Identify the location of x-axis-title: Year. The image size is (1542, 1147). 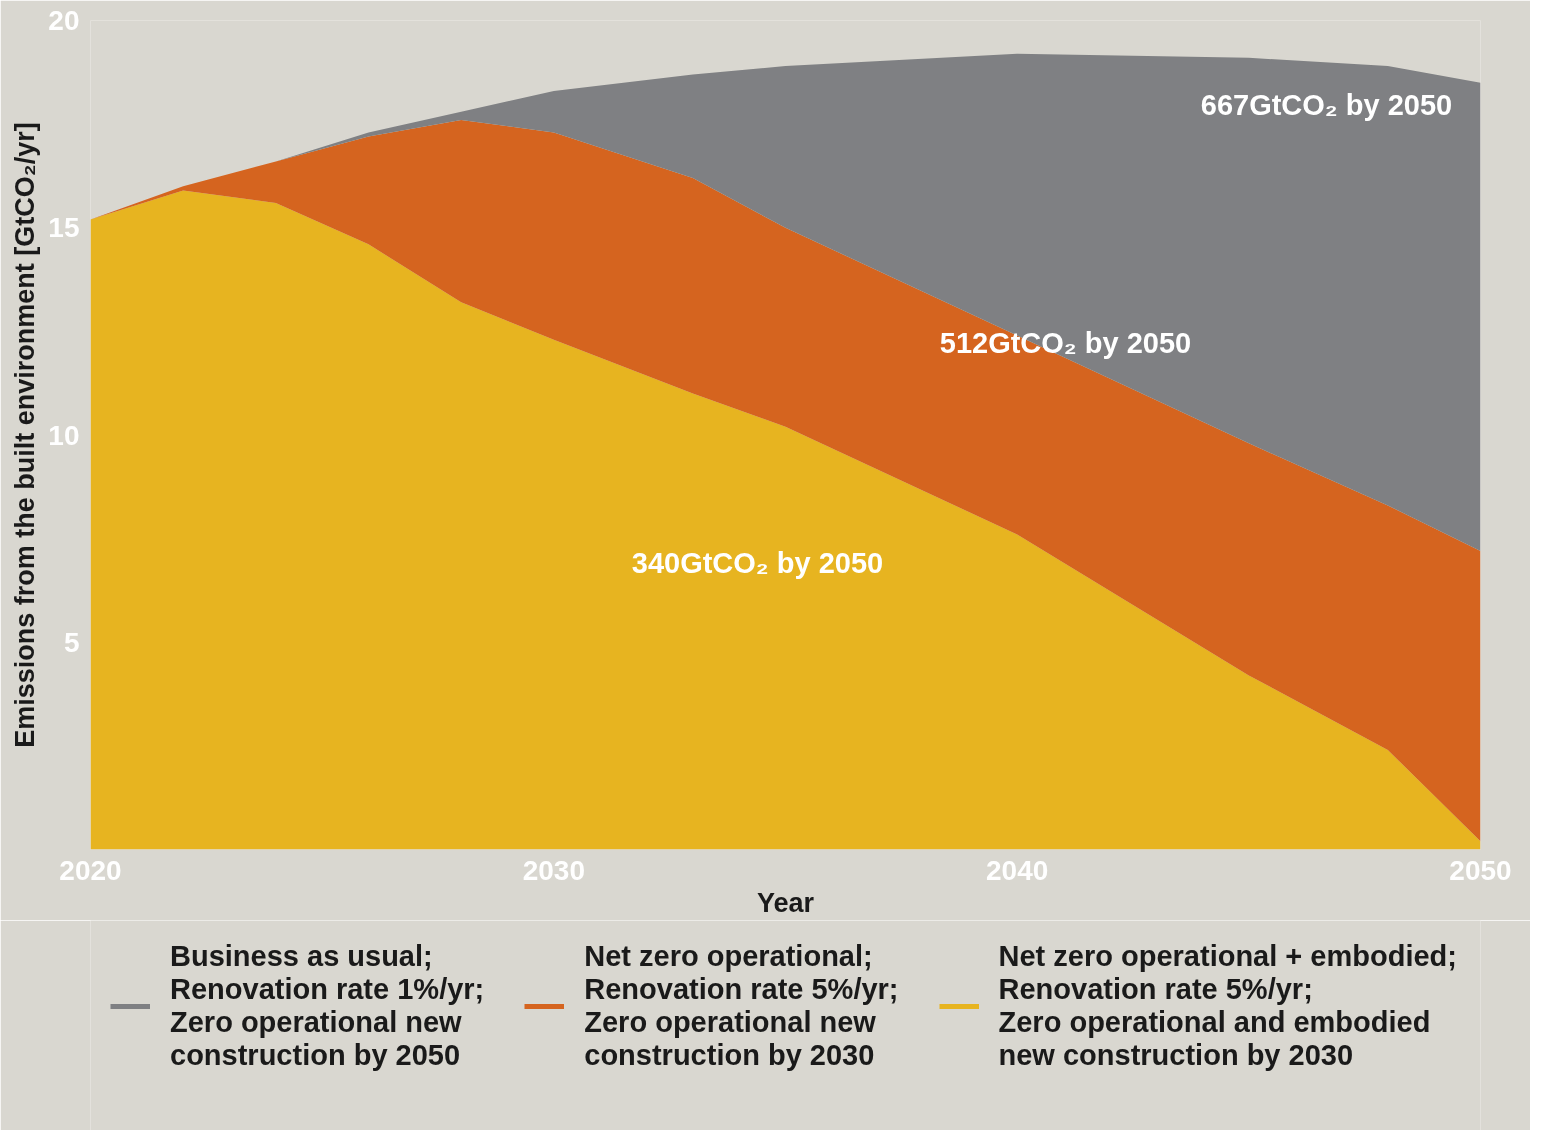
(785, 902).